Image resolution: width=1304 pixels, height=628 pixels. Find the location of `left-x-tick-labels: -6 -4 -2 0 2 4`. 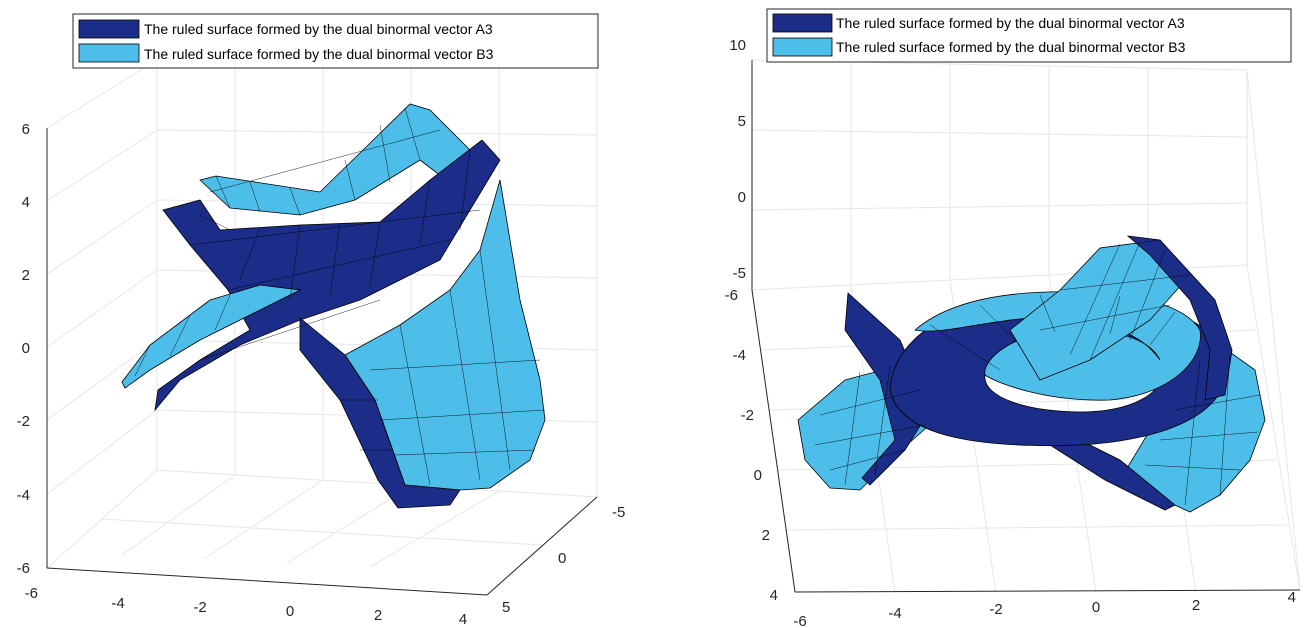

left-x-tick-labels: -6 -4 -2 0 2 4 is located at coordinates (246, 606).